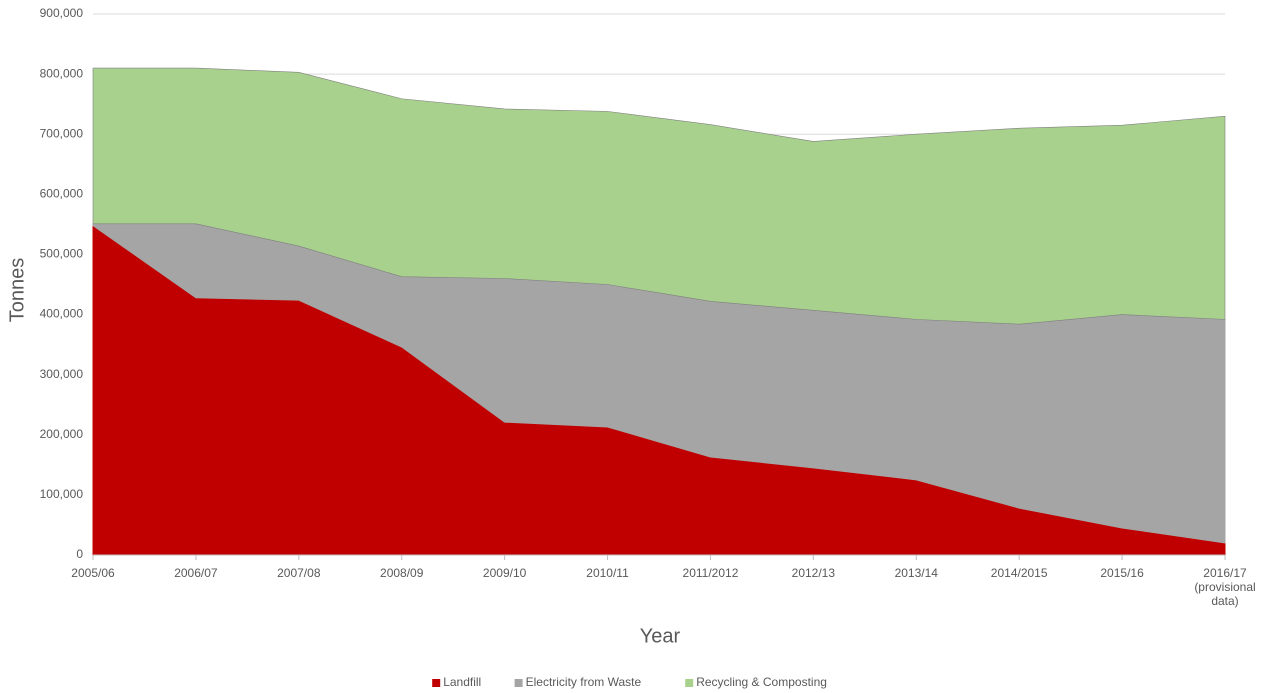  Describe the element at coordinates (62, 374) in the screenshot. I see `y-tick-label: 300,000` at that location.